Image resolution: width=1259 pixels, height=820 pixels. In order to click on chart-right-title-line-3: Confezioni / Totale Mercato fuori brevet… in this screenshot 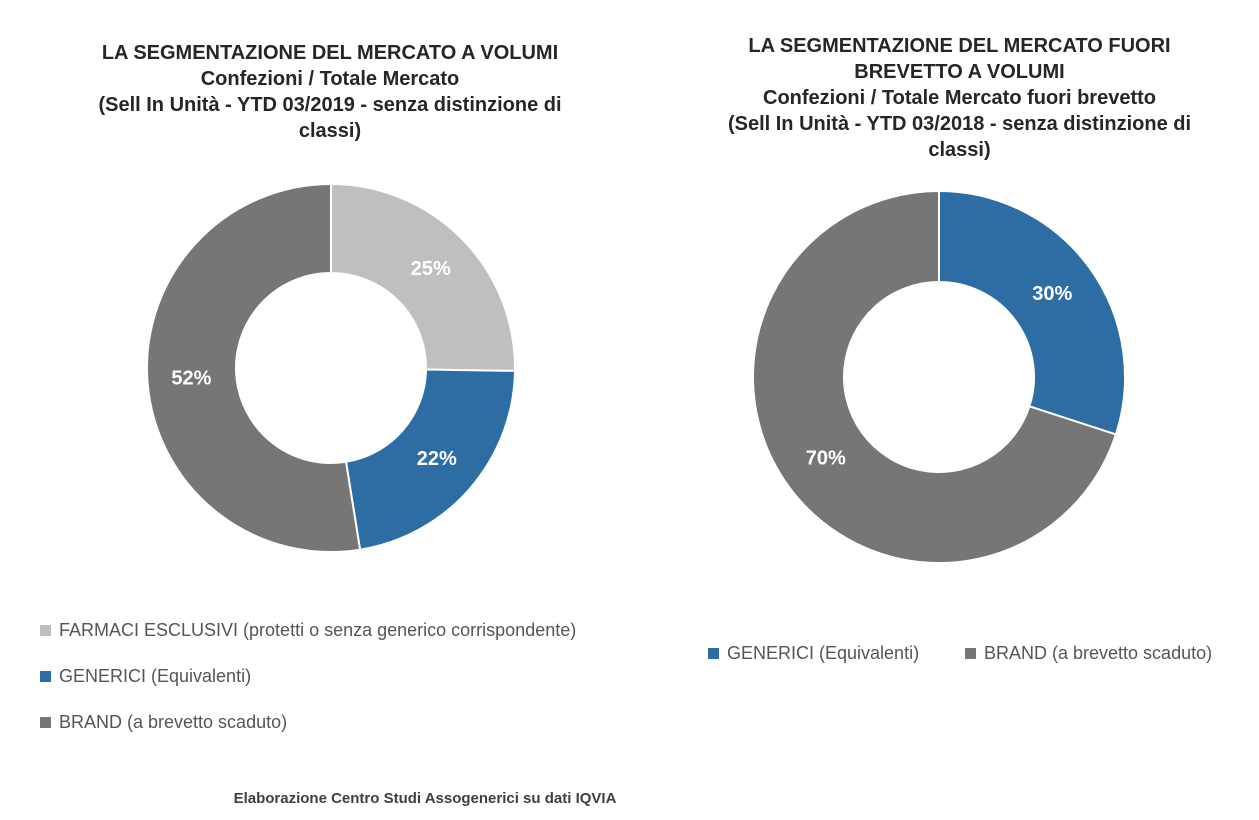, I will do `click(959, 98)`.